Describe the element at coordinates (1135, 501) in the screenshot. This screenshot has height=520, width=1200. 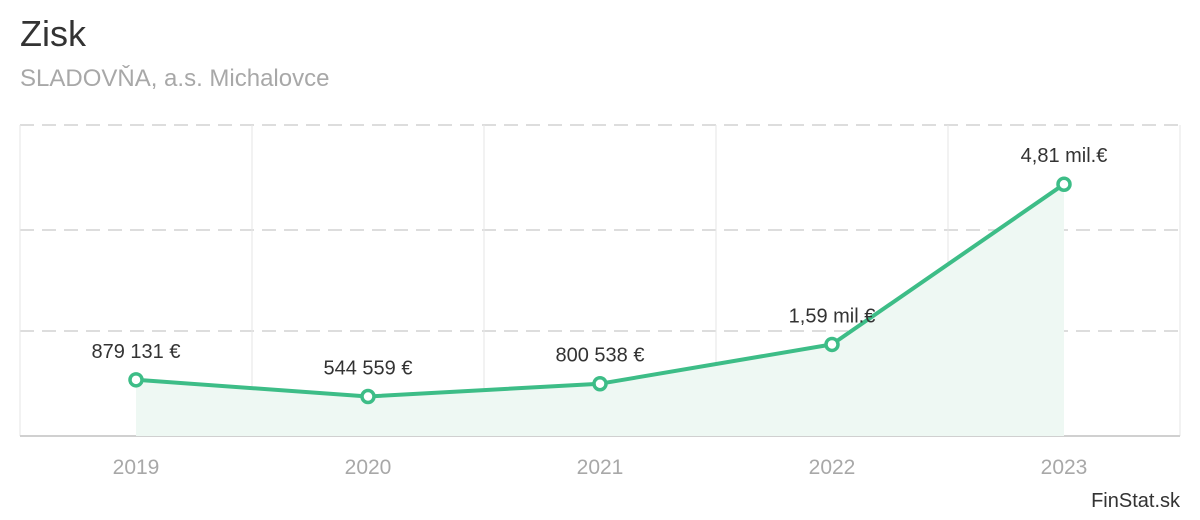
I see `source-credit: FinStat.sk` at that location.